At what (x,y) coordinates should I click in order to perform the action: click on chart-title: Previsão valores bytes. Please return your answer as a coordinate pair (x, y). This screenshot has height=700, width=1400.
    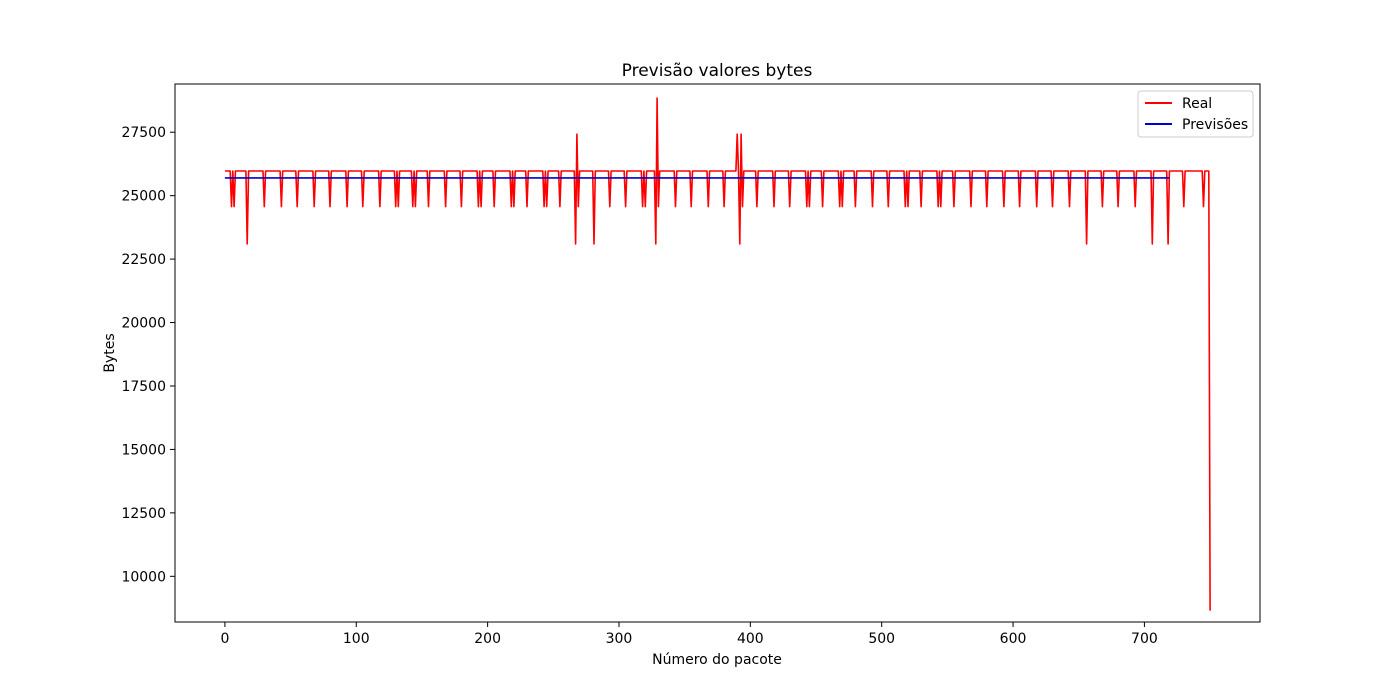
    Looking at the image, I should click on (717, 71).